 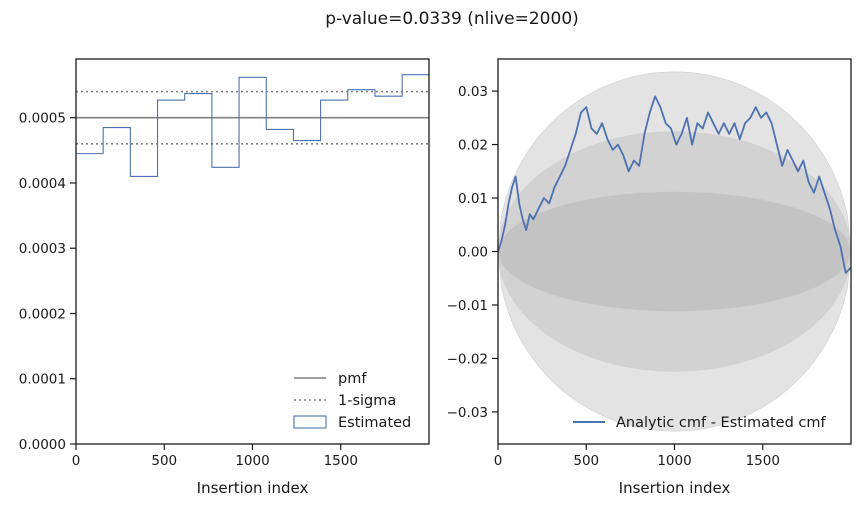 What do you see at coordinates (42, 314) in the screenshot?
I see `y-tick-label: 0.0002` at bounding box center [42, 314].